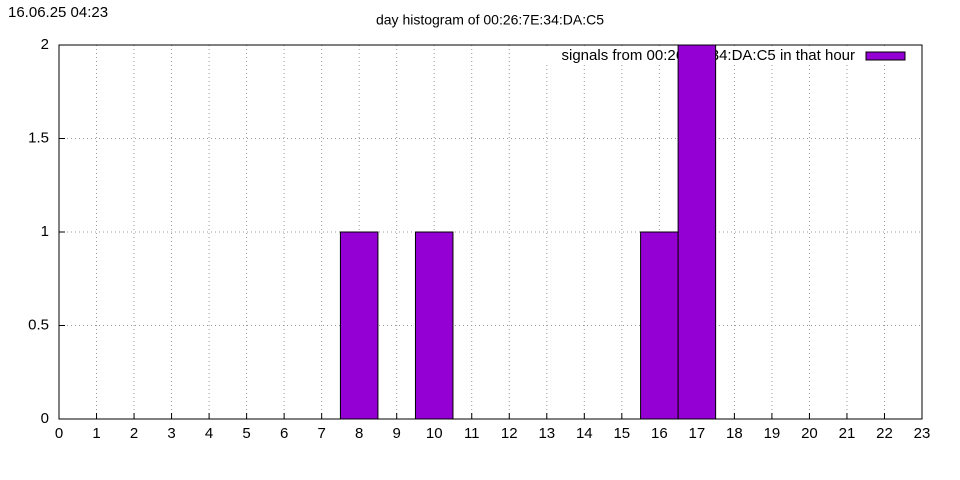  I want to click on x-tick-label: 13, so click(546, 433).